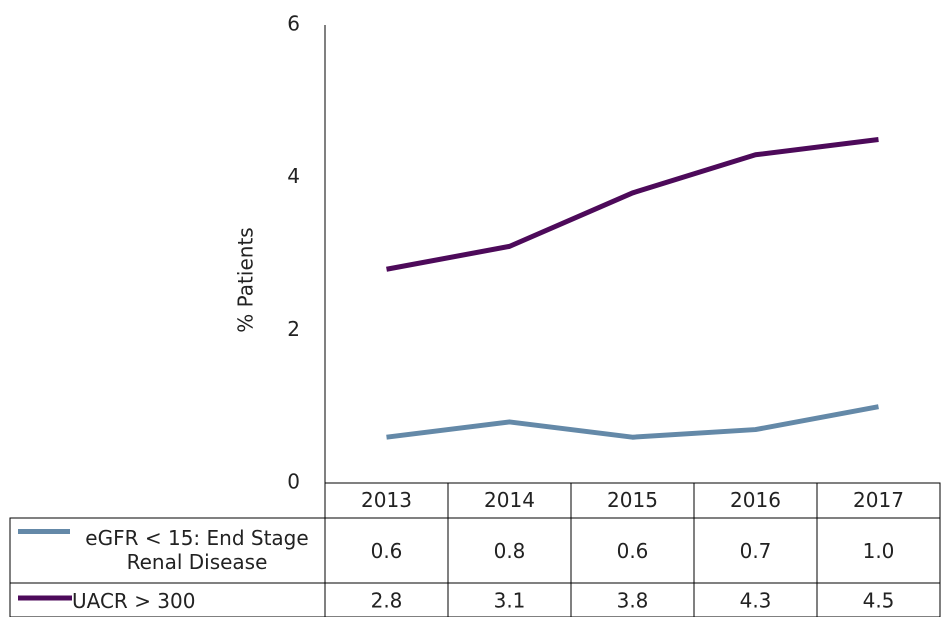 The width and height of the screenshot is (944, 617). Describe the element at coordinates (293, 482) in the screenshot. I see `y-tick-label: 0` at that location.